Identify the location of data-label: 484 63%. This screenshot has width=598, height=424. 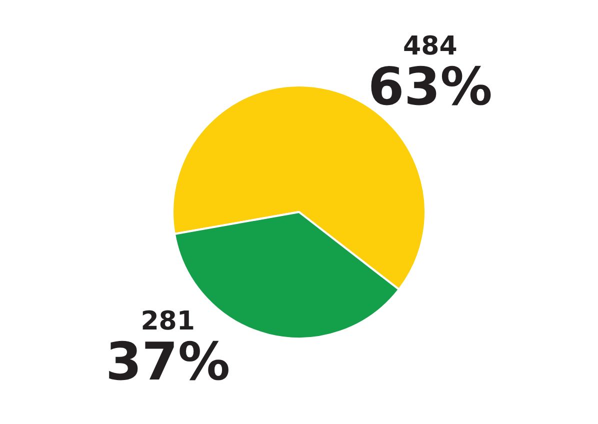
(430, 75).